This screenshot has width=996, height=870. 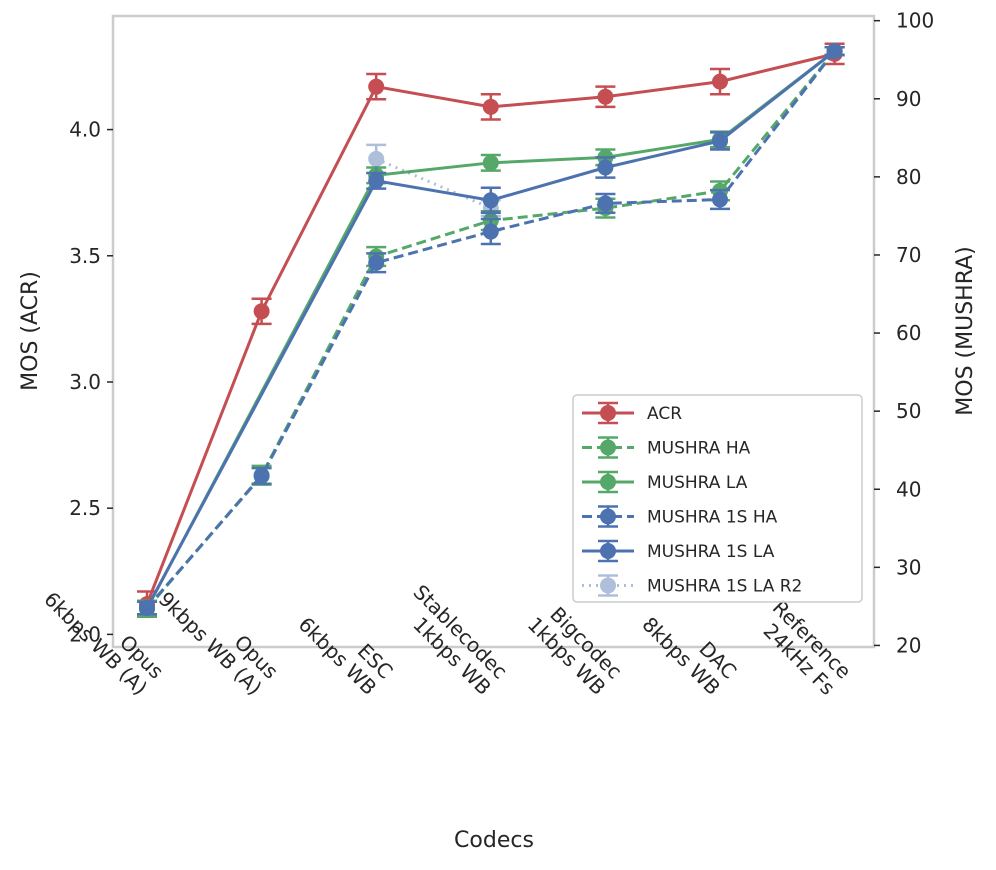 I want to click on y-axis-label-right: MOS (MUSHRA), so click(x=965, y=330).